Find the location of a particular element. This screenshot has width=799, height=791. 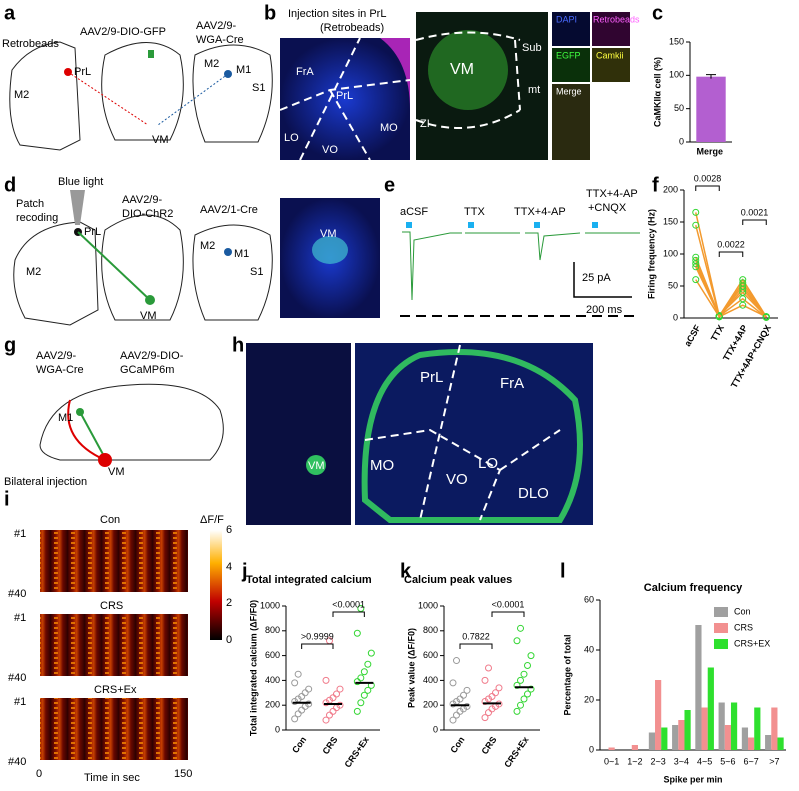

x-tick-label: CRS is located at coordinates (488, 745).